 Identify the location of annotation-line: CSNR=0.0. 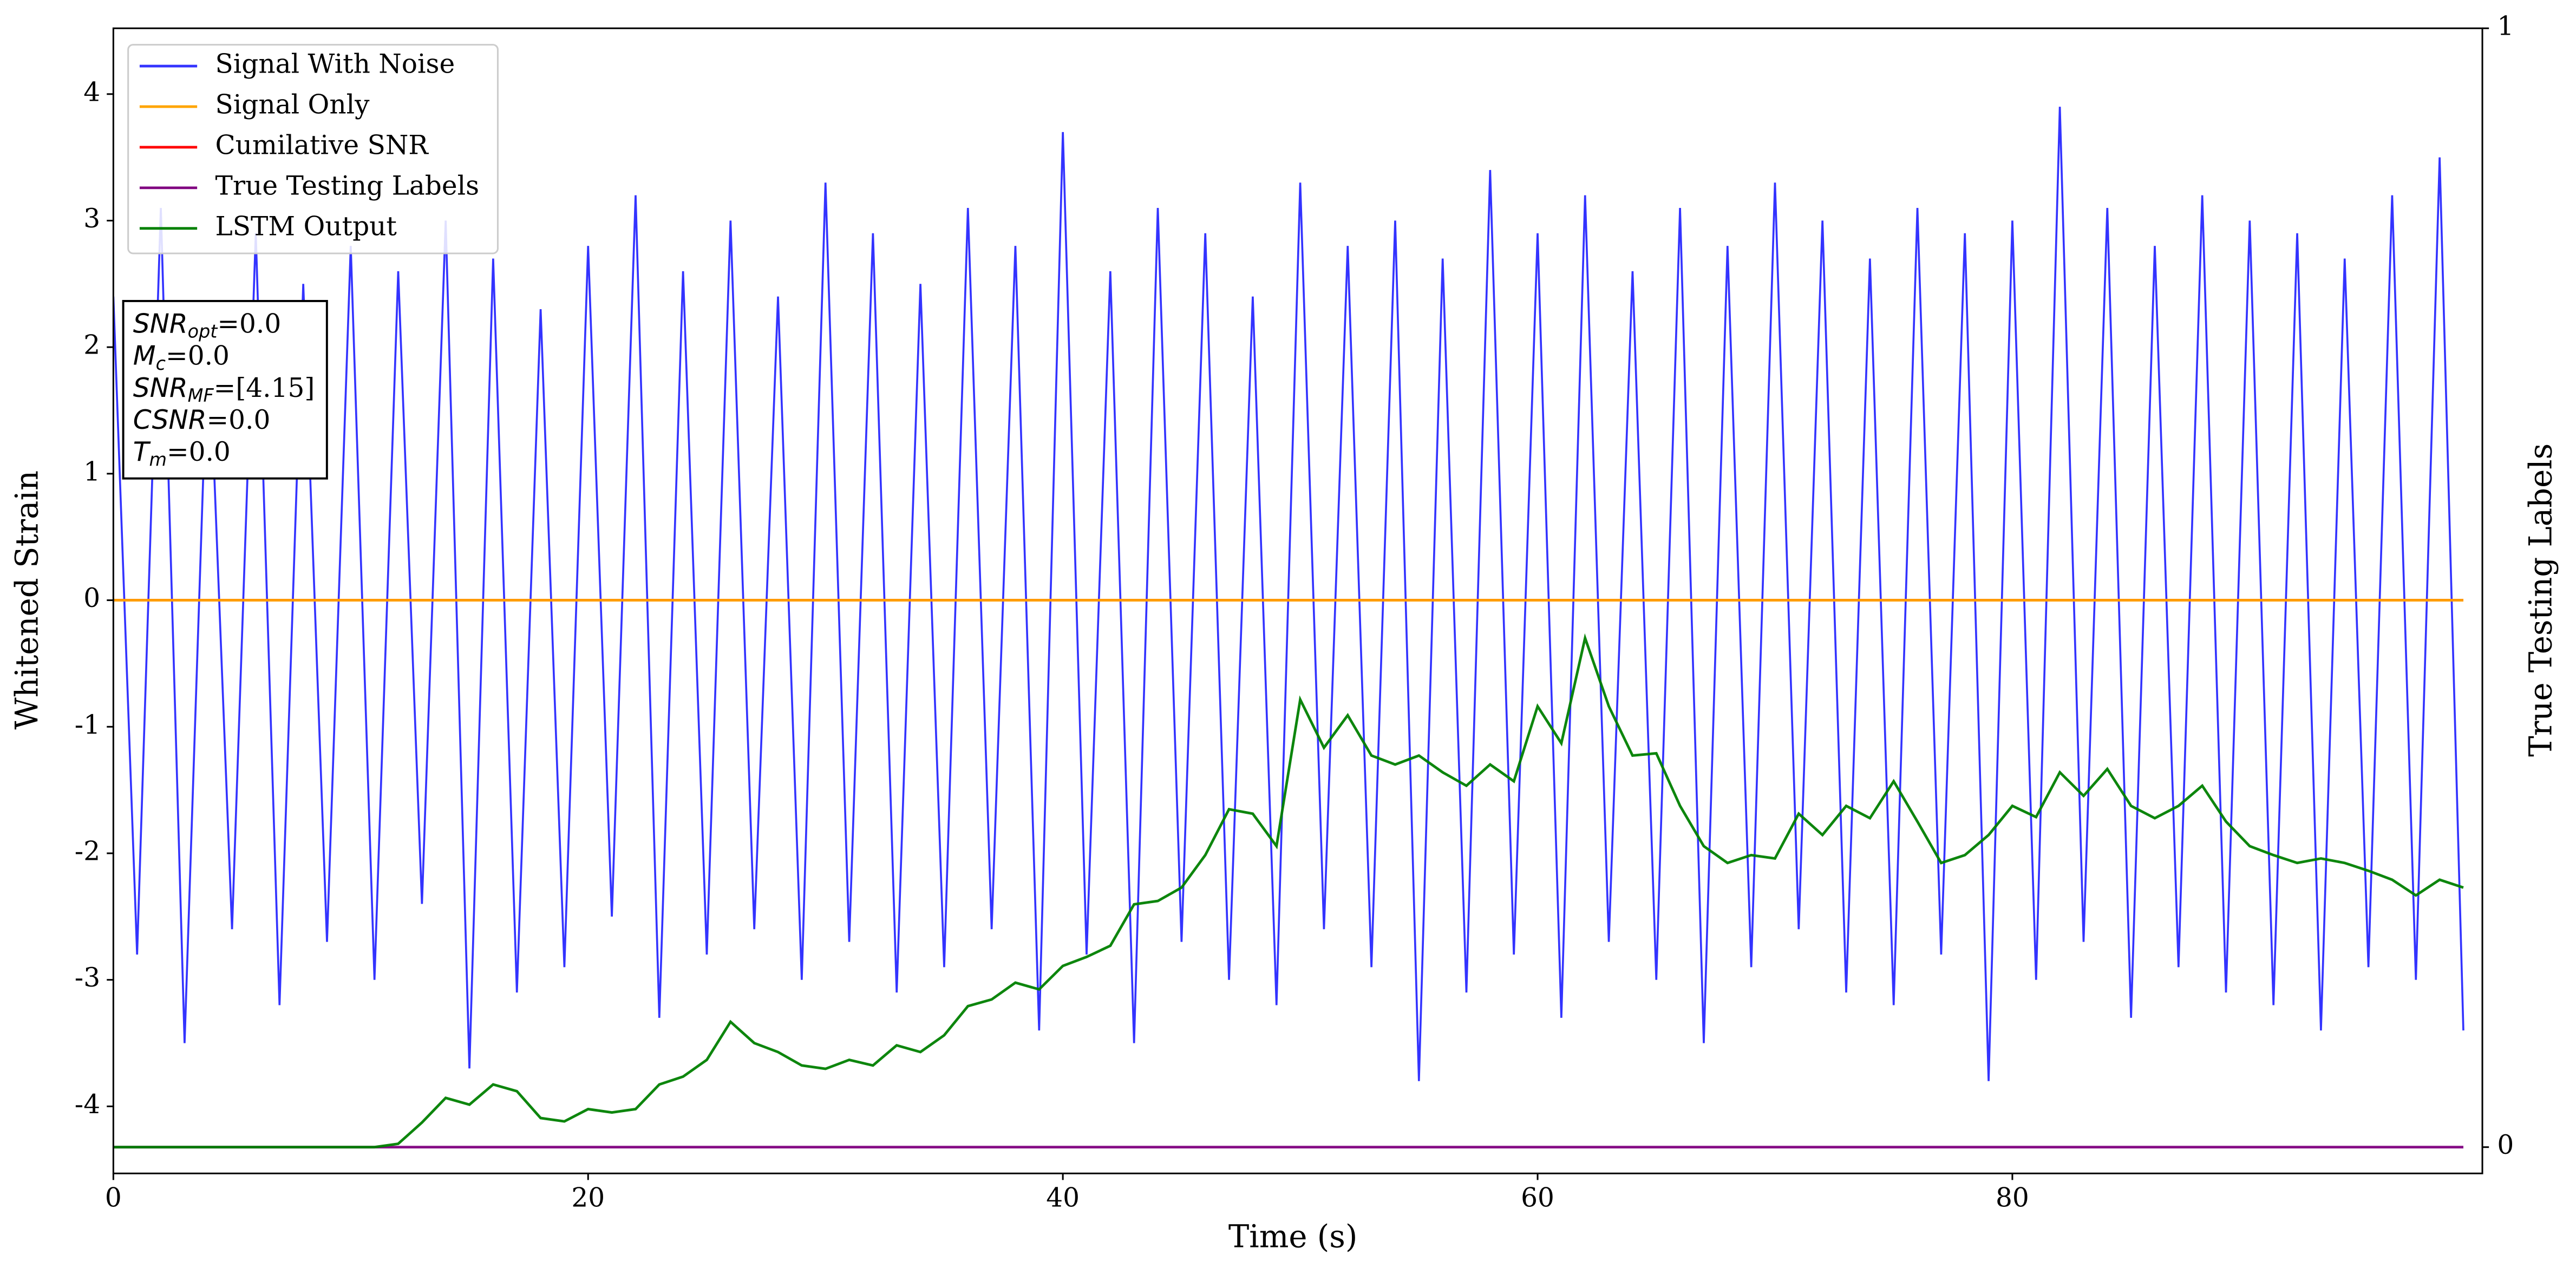
(202, 419).